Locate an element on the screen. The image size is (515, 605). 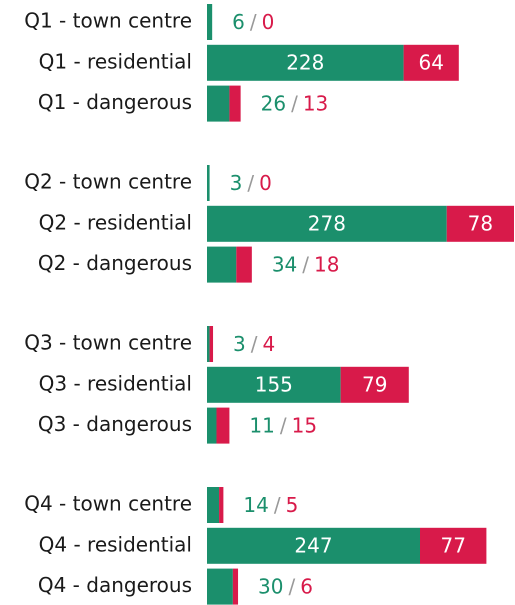
category-label: Q1 - residential is located at coordinates (115, 61).